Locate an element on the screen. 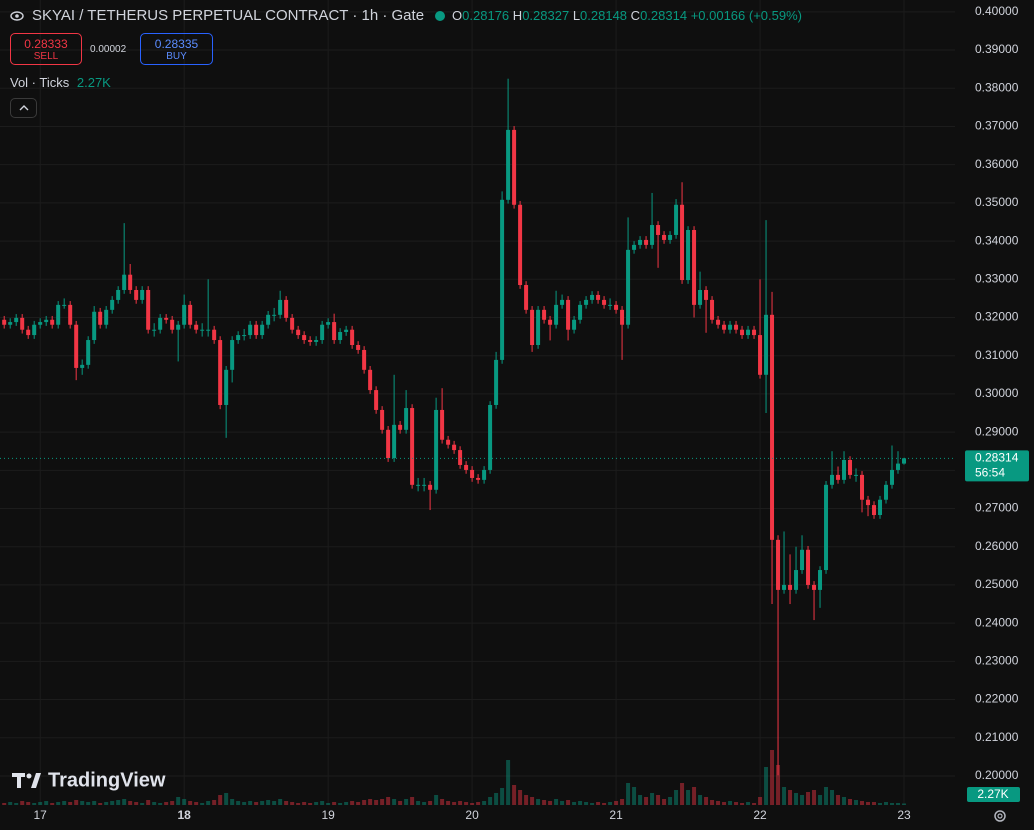 This screenshot has height=830, width=1034. y-tick-label: 0.26000 is located at coordinates (997, 546).